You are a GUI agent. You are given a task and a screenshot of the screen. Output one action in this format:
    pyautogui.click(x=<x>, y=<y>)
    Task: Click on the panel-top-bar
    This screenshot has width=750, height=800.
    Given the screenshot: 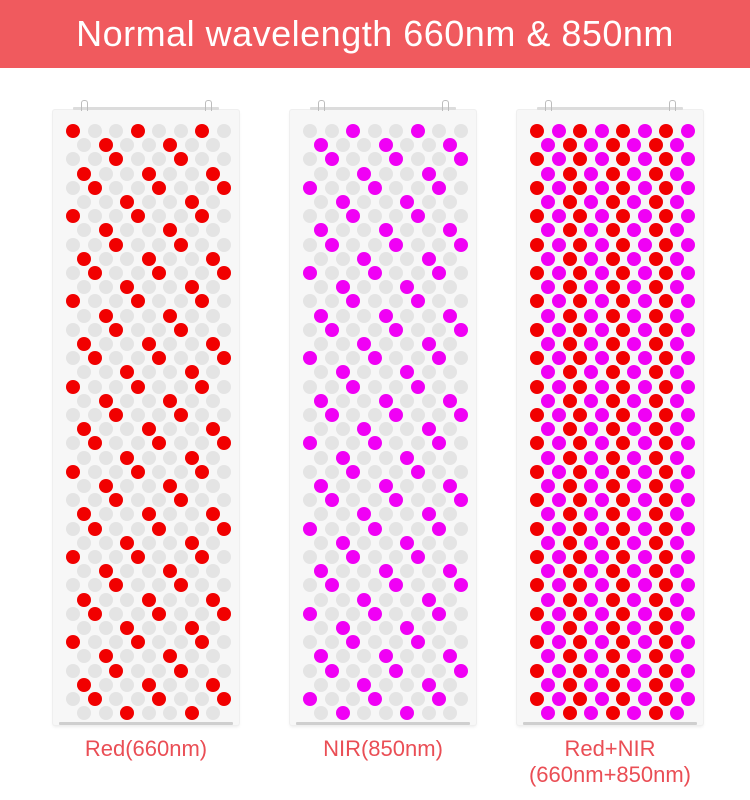 What is the action you would take?
    pyautogui.click(x=610, y=108)
    